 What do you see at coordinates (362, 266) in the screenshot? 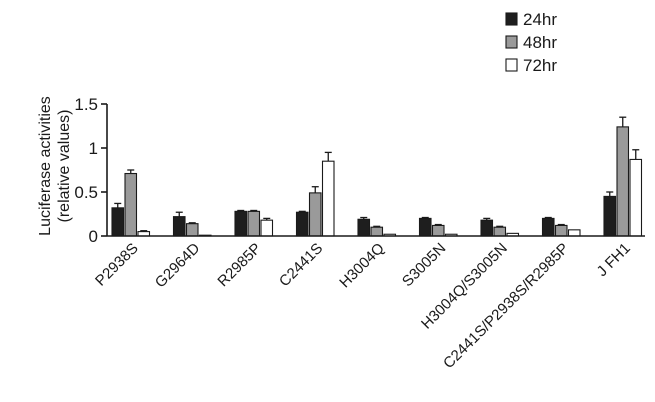
I see `x-tick-label: H3004Q` at bounding box center [362, 266].